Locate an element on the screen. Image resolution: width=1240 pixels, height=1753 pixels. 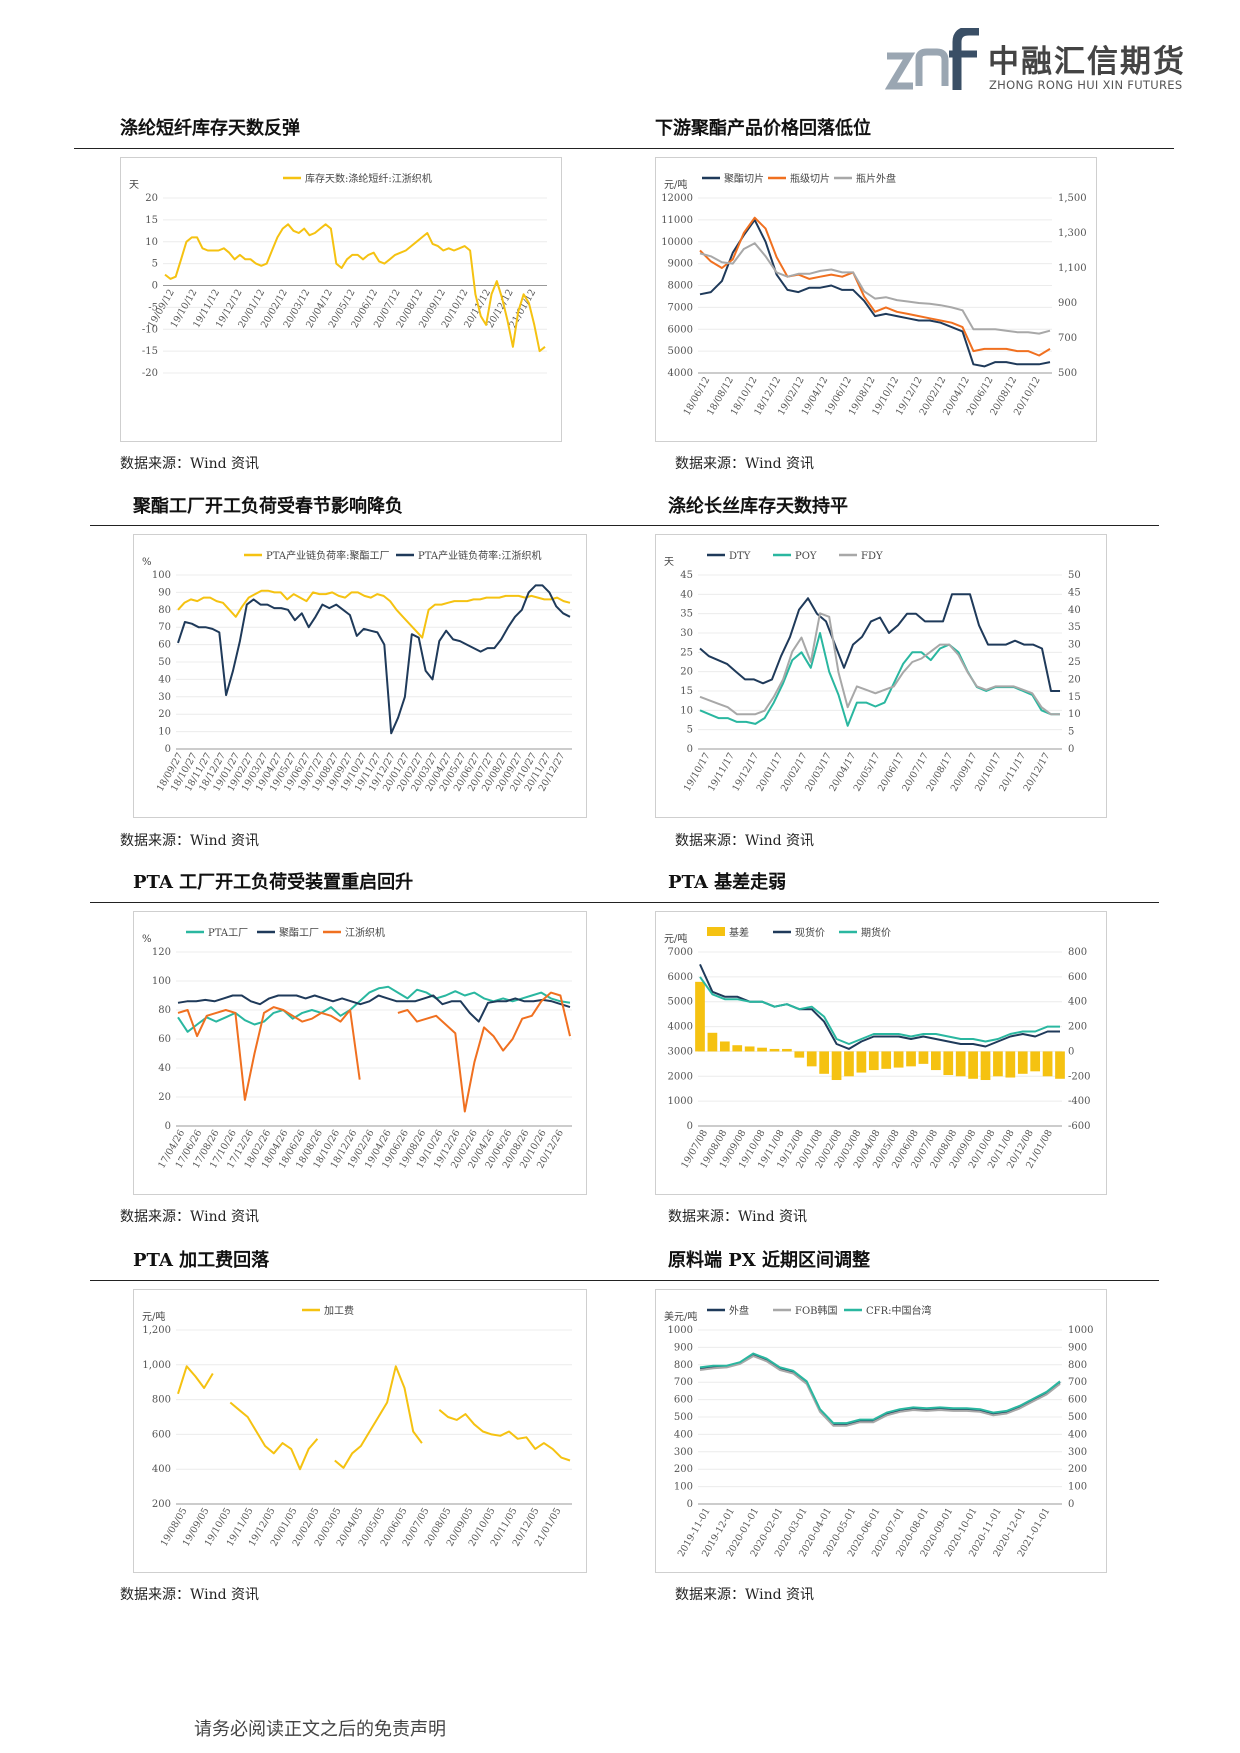
y-tick-label: -5 is located at coordinates (153, 307).